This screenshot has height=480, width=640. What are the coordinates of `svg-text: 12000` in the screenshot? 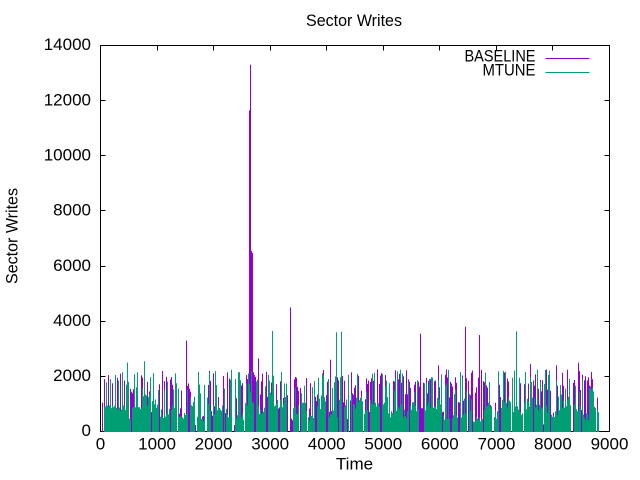 It's located at (67, 99).